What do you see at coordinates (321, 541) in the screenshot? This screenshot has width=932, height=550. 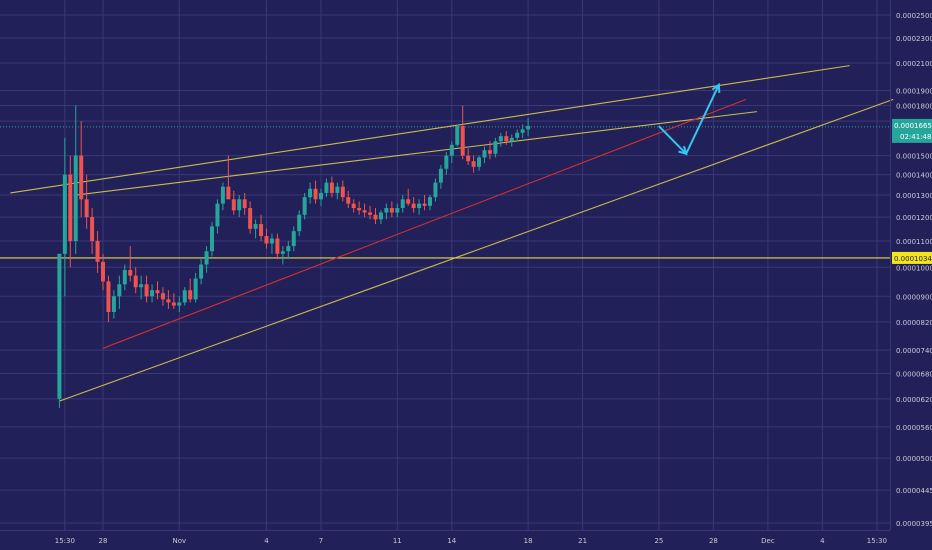 I see `x-tick-label: 7` at bounding box center [321, 541].